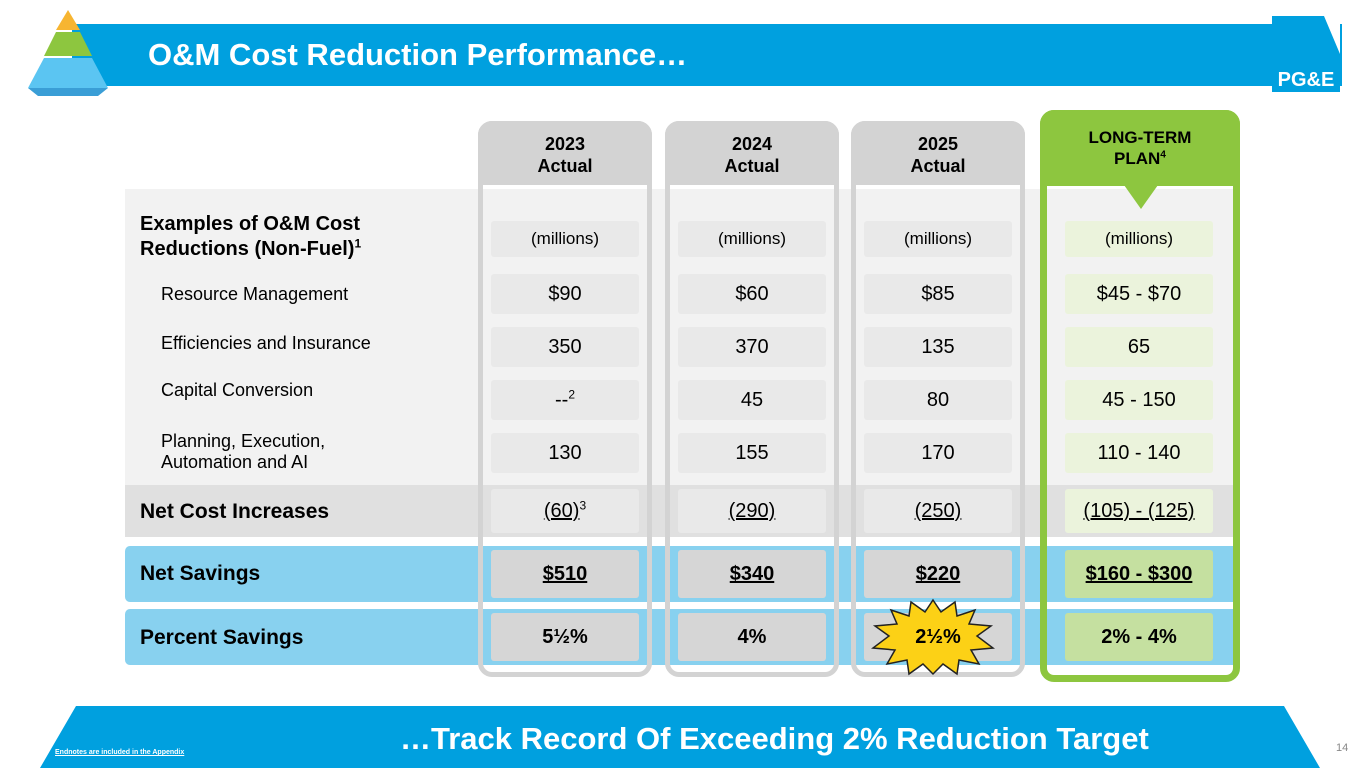 The width and height of the screenshot is (1365, 768). Describe the element at coordinates (243, 451) in the screenshot. I see `label-planning: Planning, Execution, Automation and AI` at that location.